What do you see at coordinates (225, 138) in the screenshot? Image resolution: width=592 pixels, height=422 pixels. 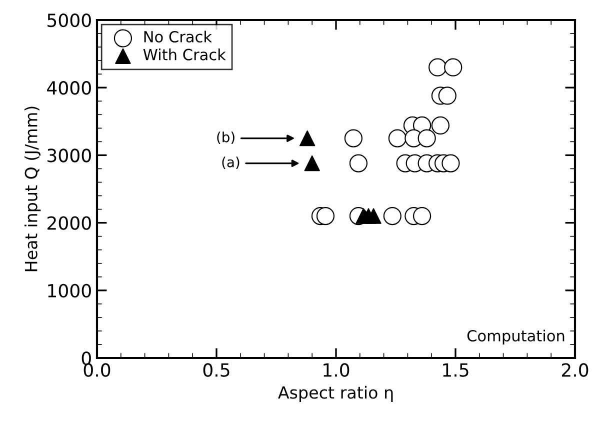 I see `annotation: (b)` at bounding box center [225, 138].